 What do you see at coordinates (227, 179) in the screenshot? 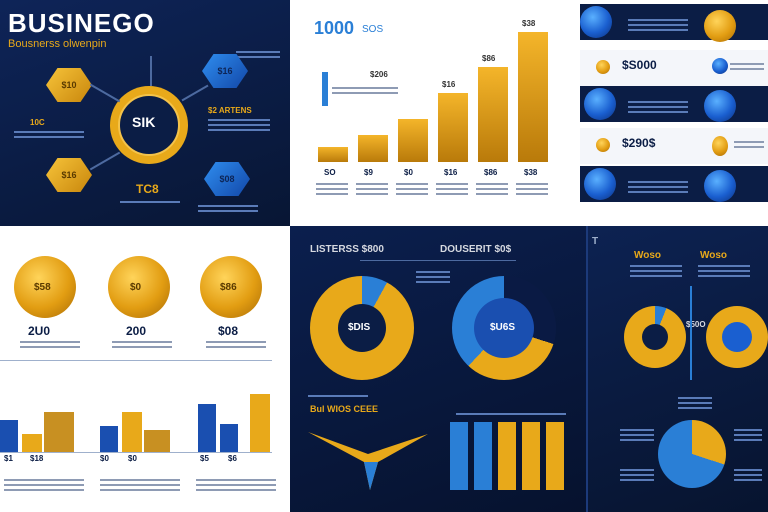
I see `hex-bottom-right: $08` at bounding box center [227, 179].